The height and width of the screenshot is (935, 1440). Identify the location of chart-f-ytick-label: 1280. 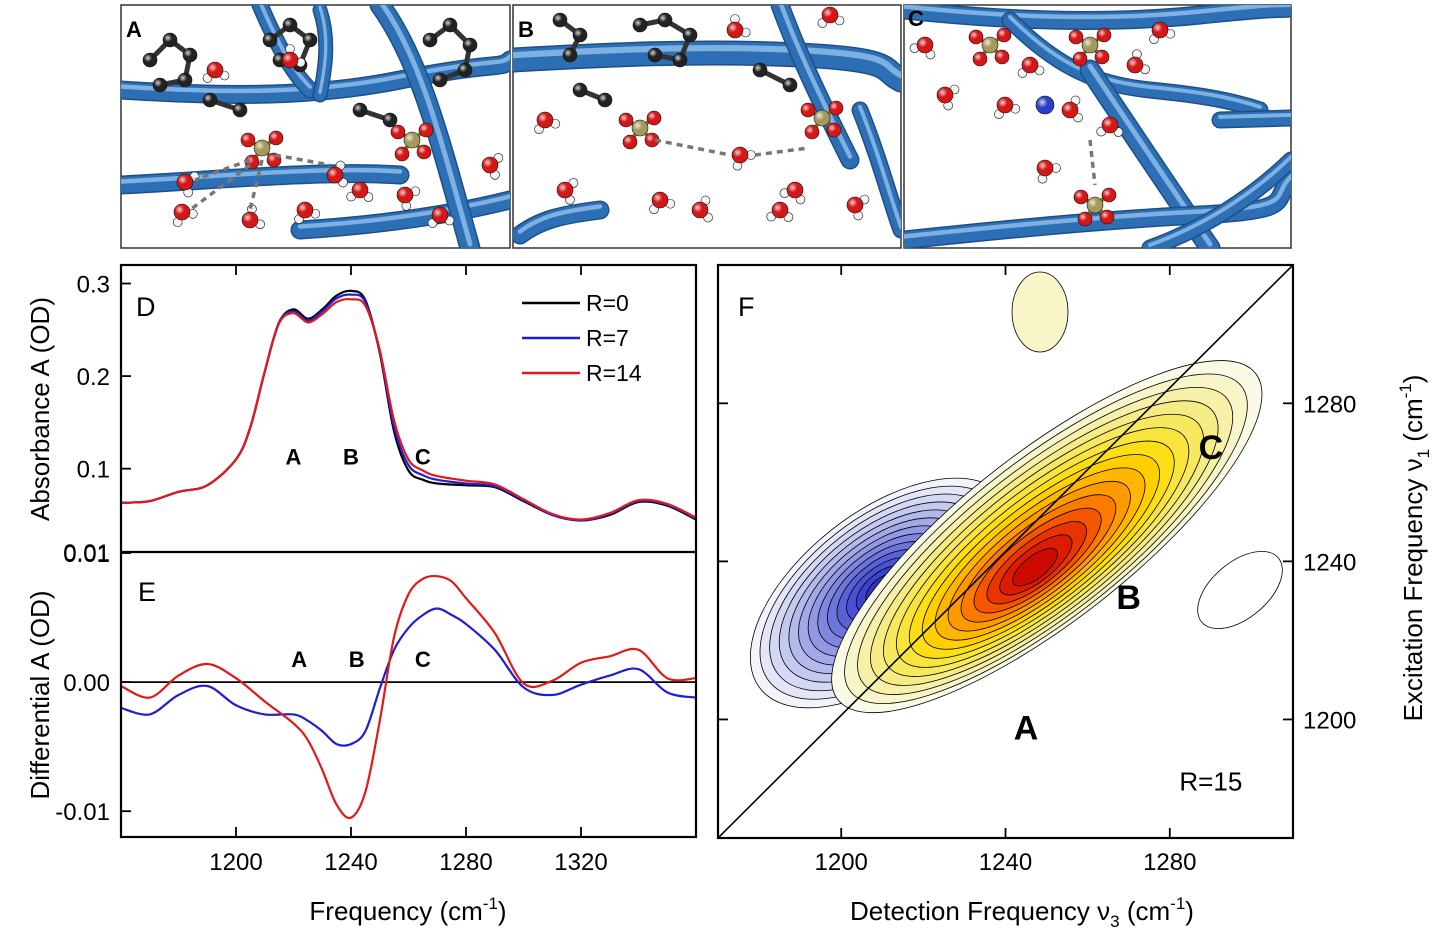
(1329, 404).